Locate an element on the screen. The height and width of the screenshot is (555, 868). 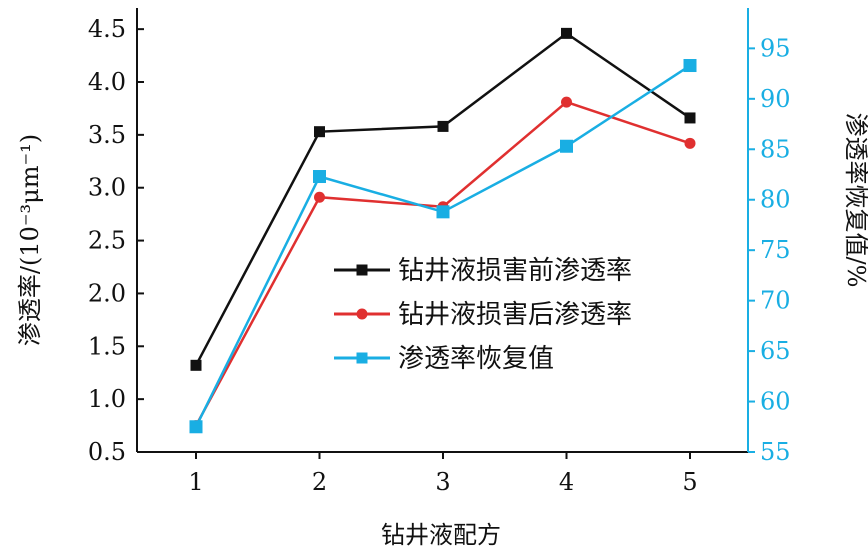
x-axis-title: 钻井液配方 is located at coordinates (441, 535).